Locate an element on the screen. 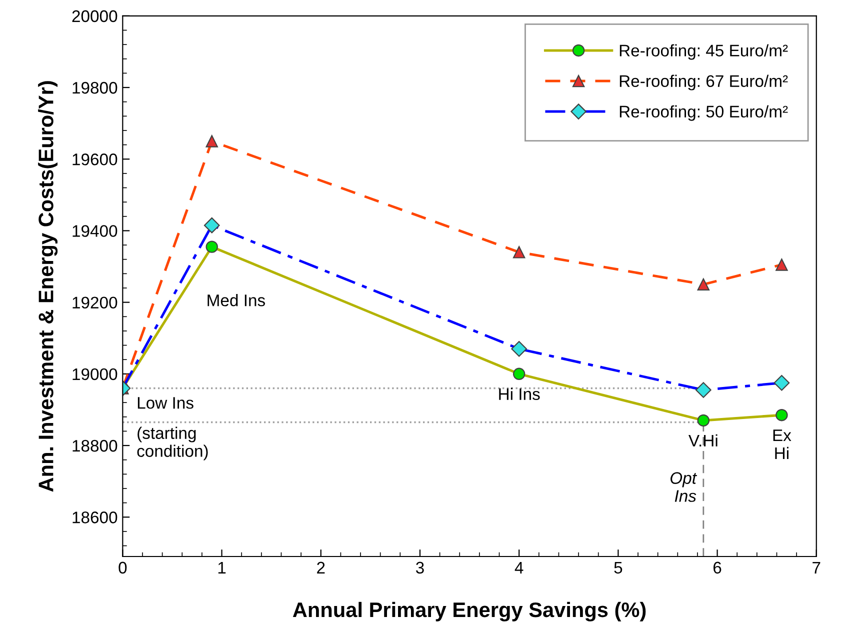 The image size is (846, 636). annotation: Ex Hi is located at coordinates (782, 445).